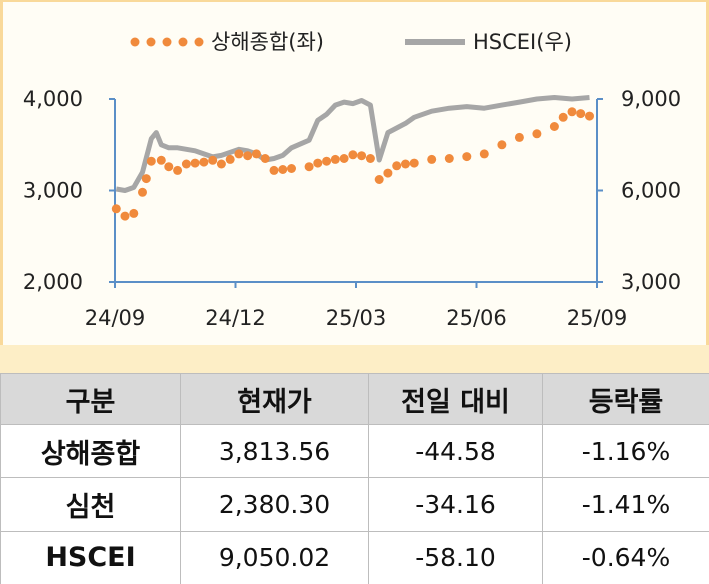  I want to click on table-header-row: 구분 현재가 전일 대비 등락률, so click(354, 399).